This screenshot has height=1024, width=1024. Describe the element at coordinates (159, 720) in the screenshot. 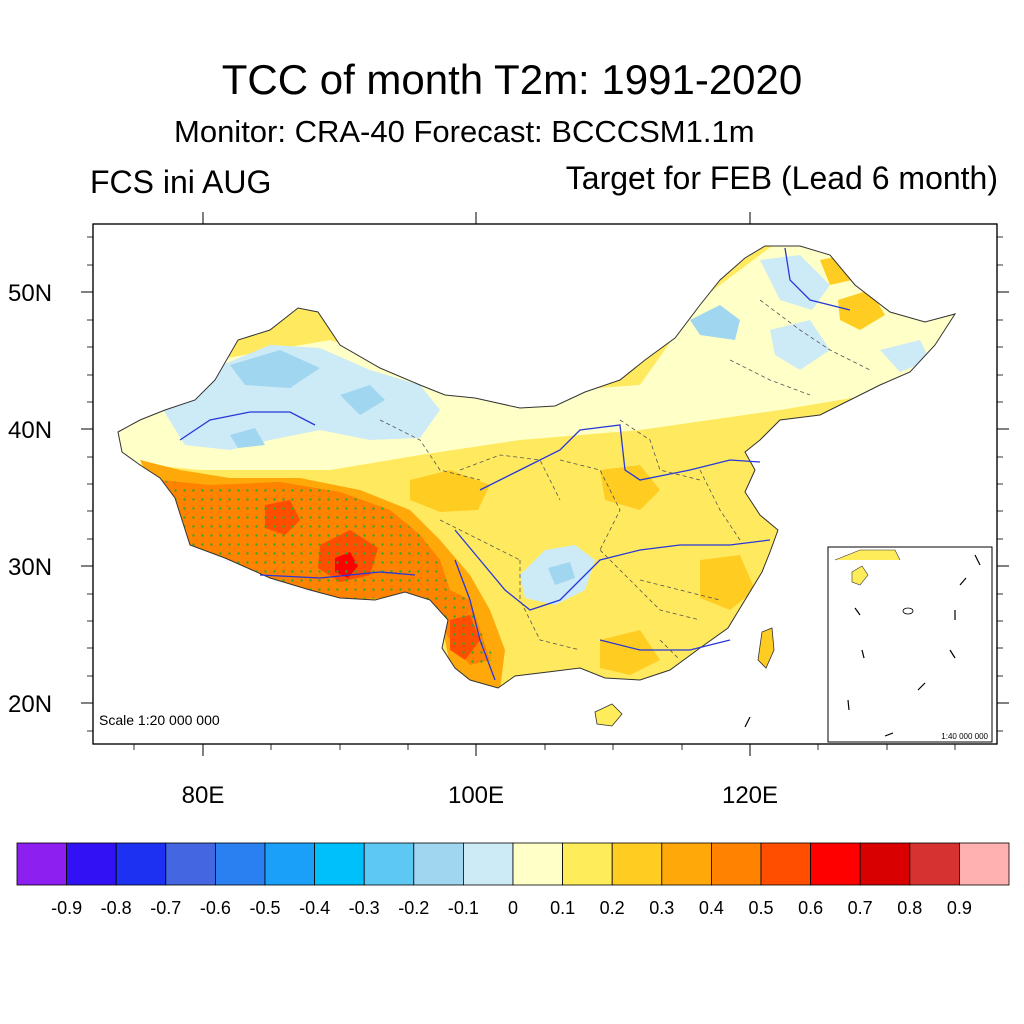

I see `scale-label: Scale 1:20 000 000` at that location.